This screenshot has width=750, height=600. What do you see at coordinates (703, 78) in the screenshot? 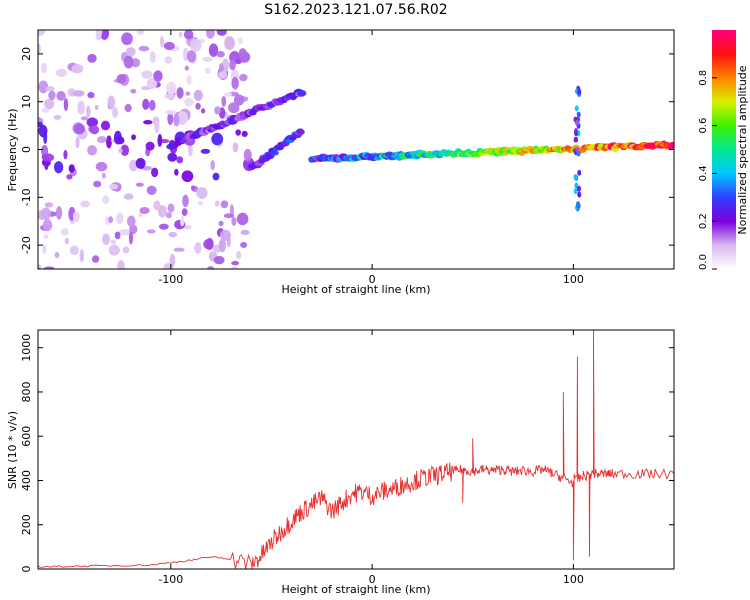
I see `colorbar-tick-label: 0.8` at bounding box center [703, 78].